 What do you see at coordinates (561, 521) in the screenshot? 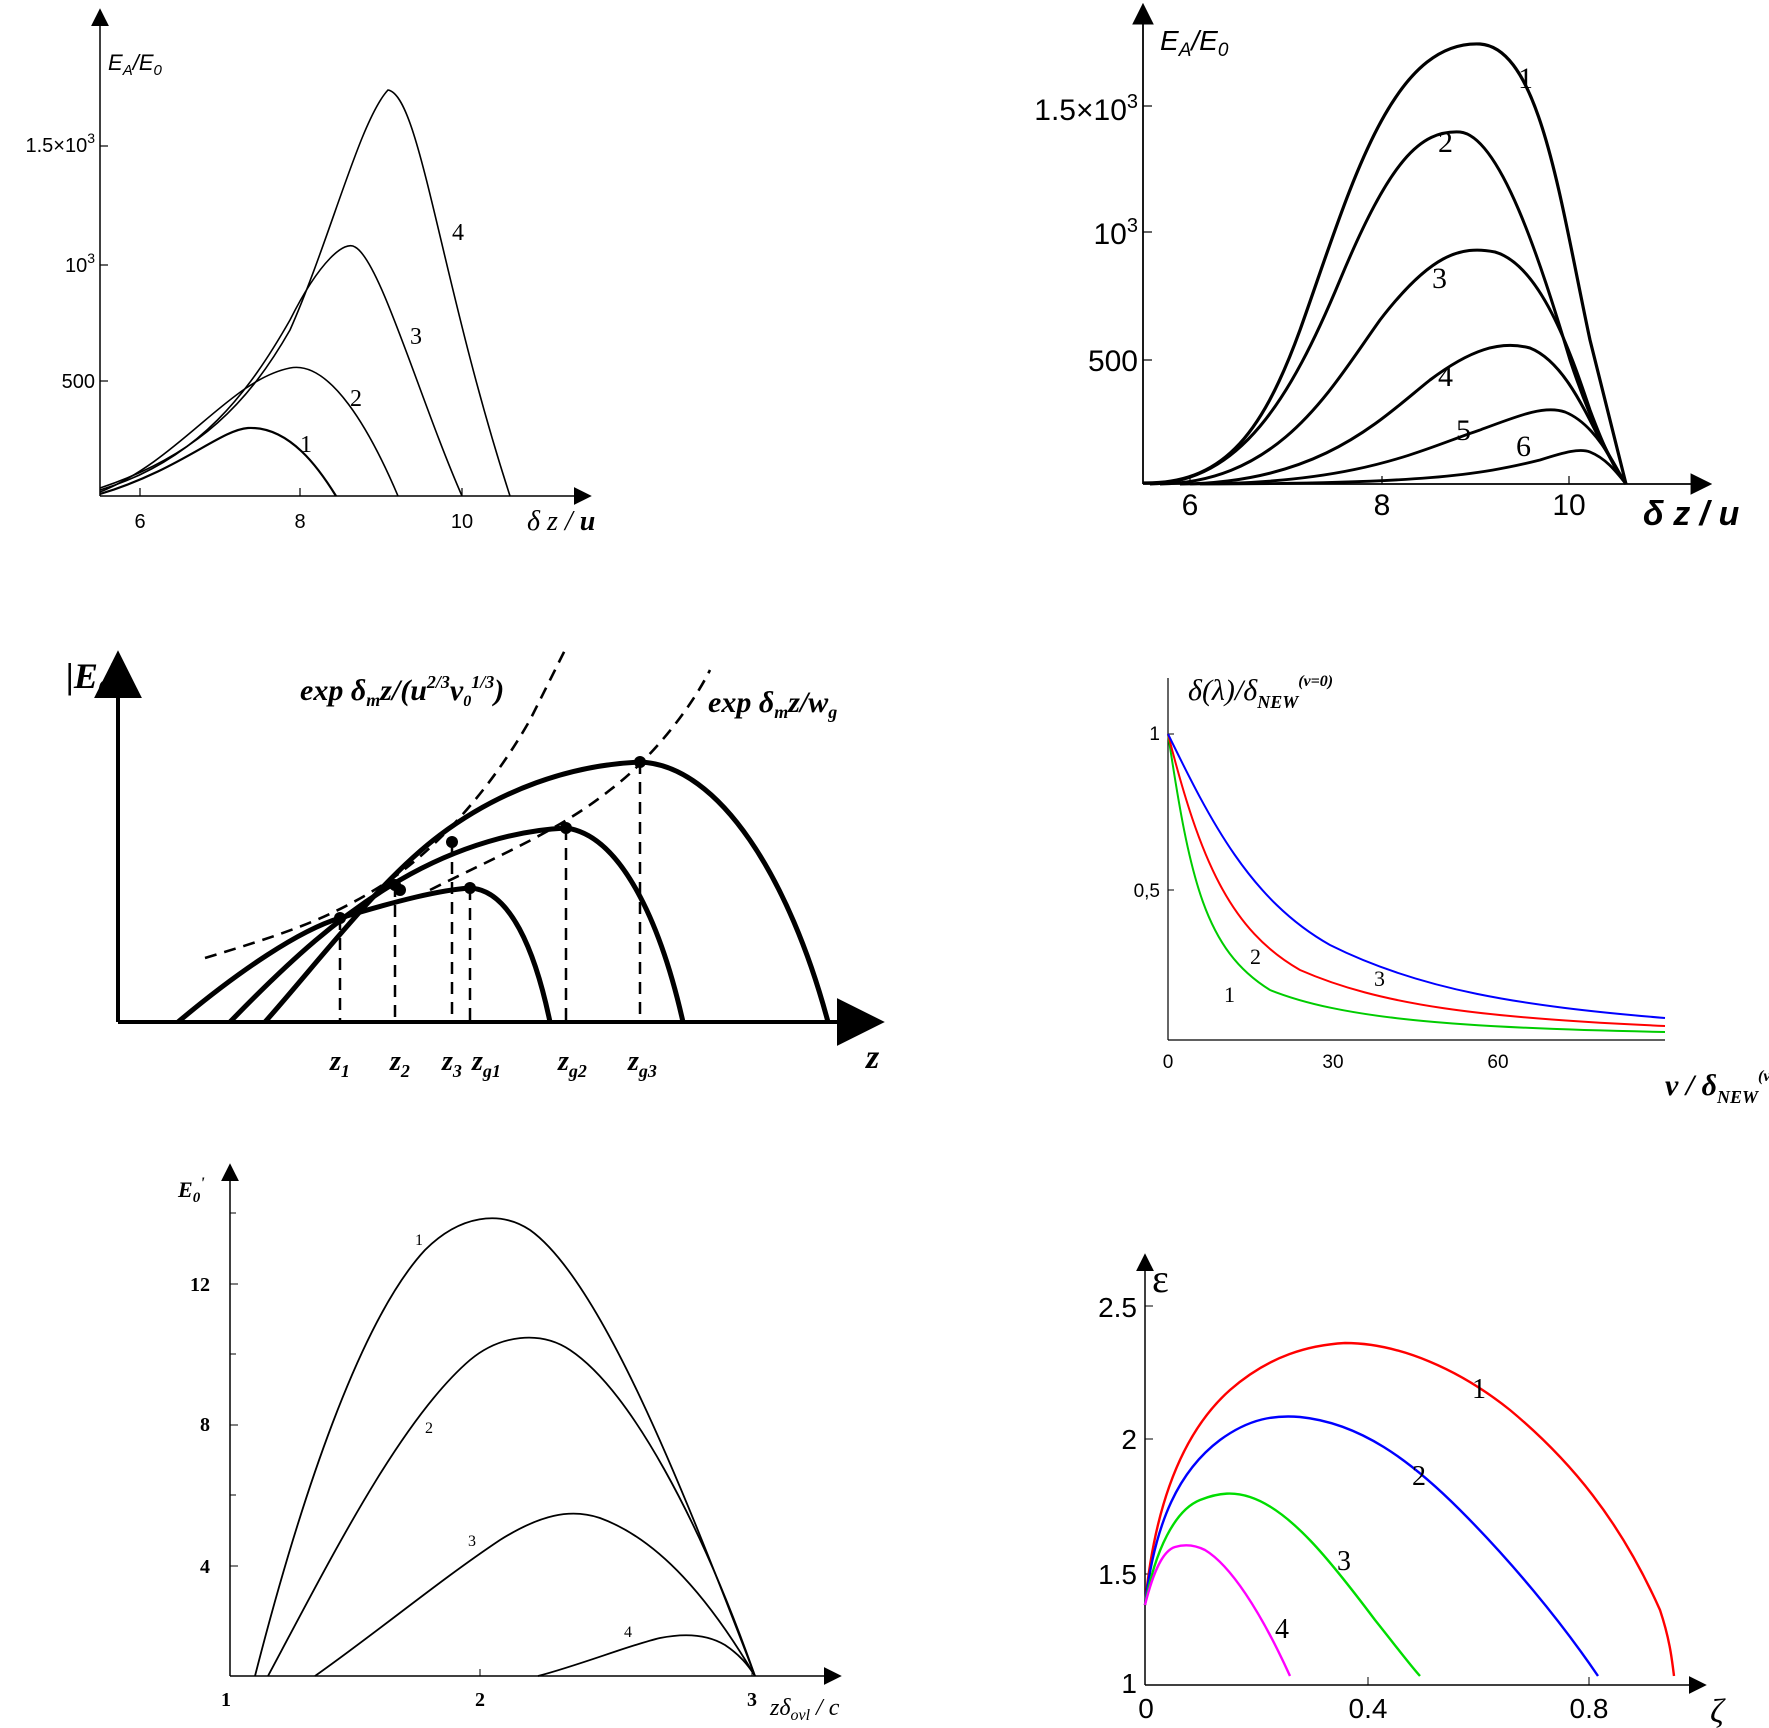
I see `p1-xlabel: δ z / u` at bounding box center [561, 521].